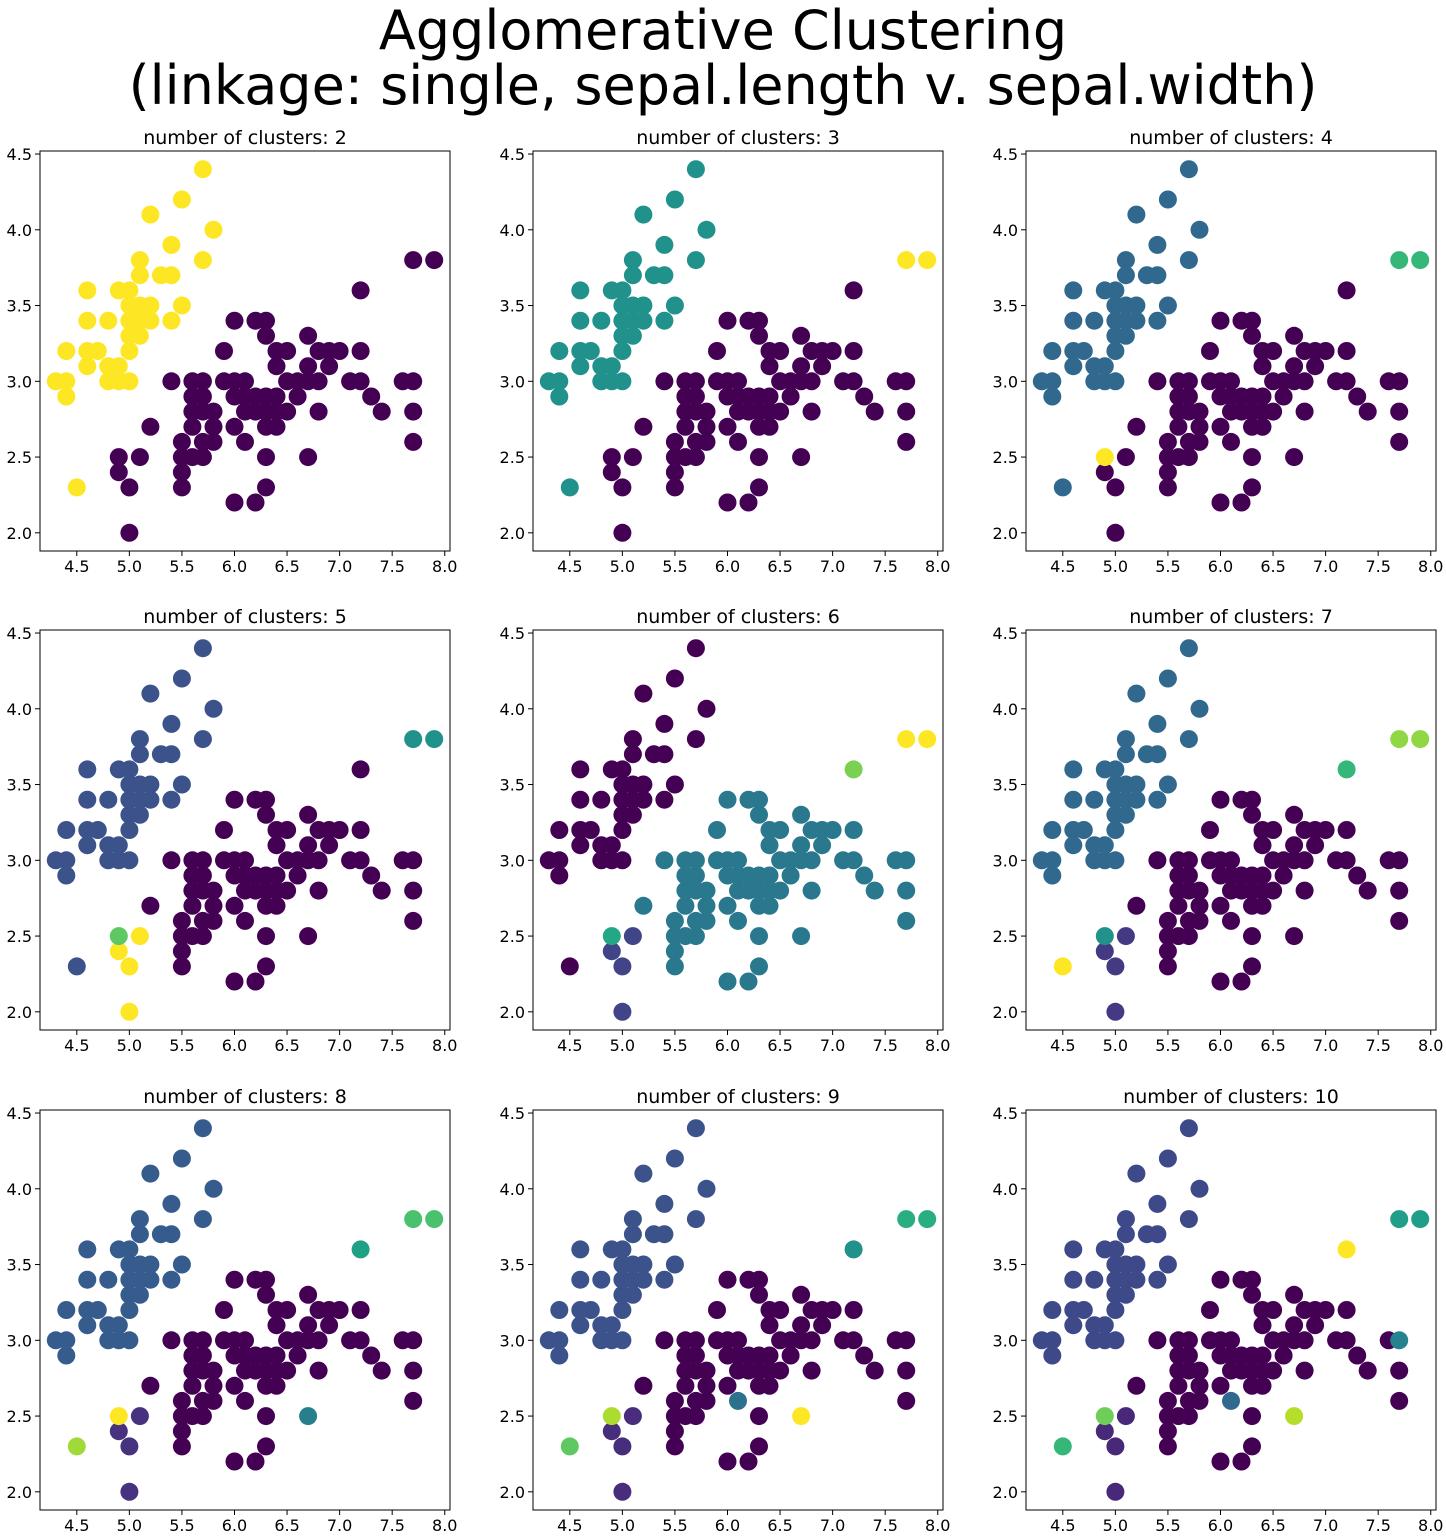 Image resolution: width=1446 pixels, height=1539 pixels. I want to click on y-tick-label: 2.5, so click(512, 1416).